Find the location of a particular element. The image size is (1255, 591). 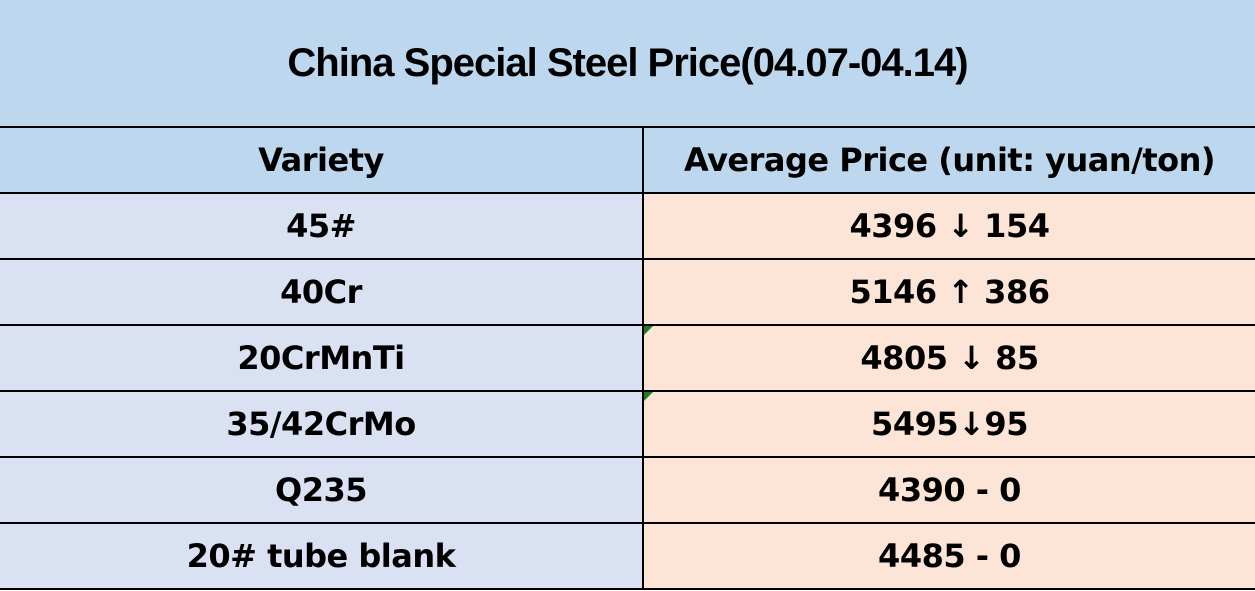

page-title: China Special Steel Price(04.07-04.14) is located at coordinates (627, 62).